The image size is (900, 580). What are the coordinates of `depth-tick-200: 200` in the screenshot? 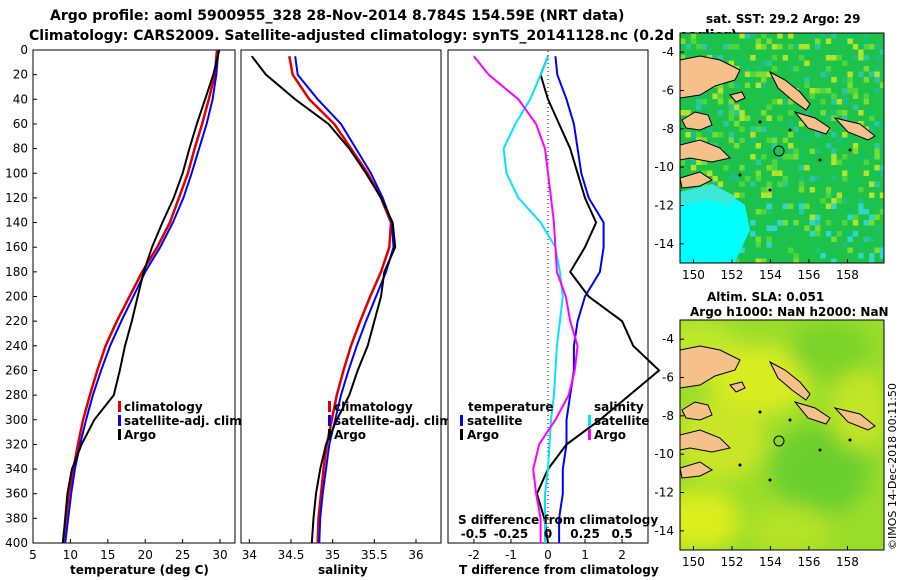 It's located at (16, 297).